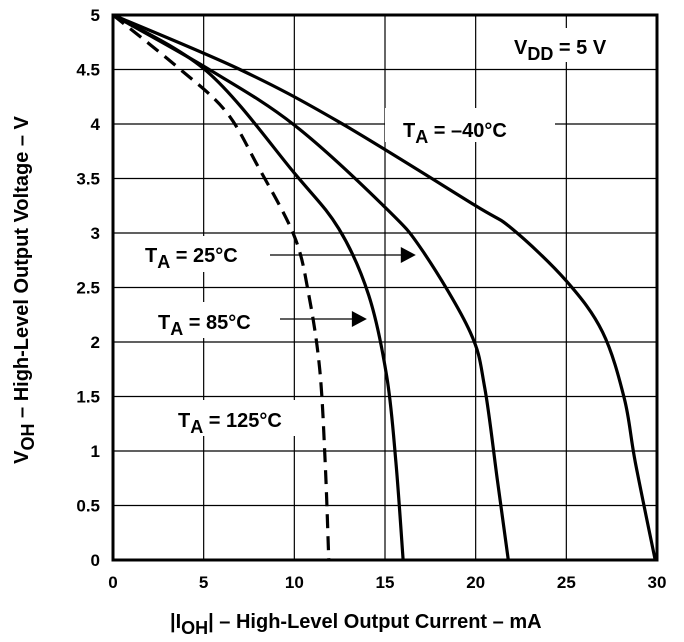 This screenshot has width=684, height=642. Describe the element at coordinates (560, 50) in the screenshot. I see `vdd-annotation: VDD = 5 V` at that location.